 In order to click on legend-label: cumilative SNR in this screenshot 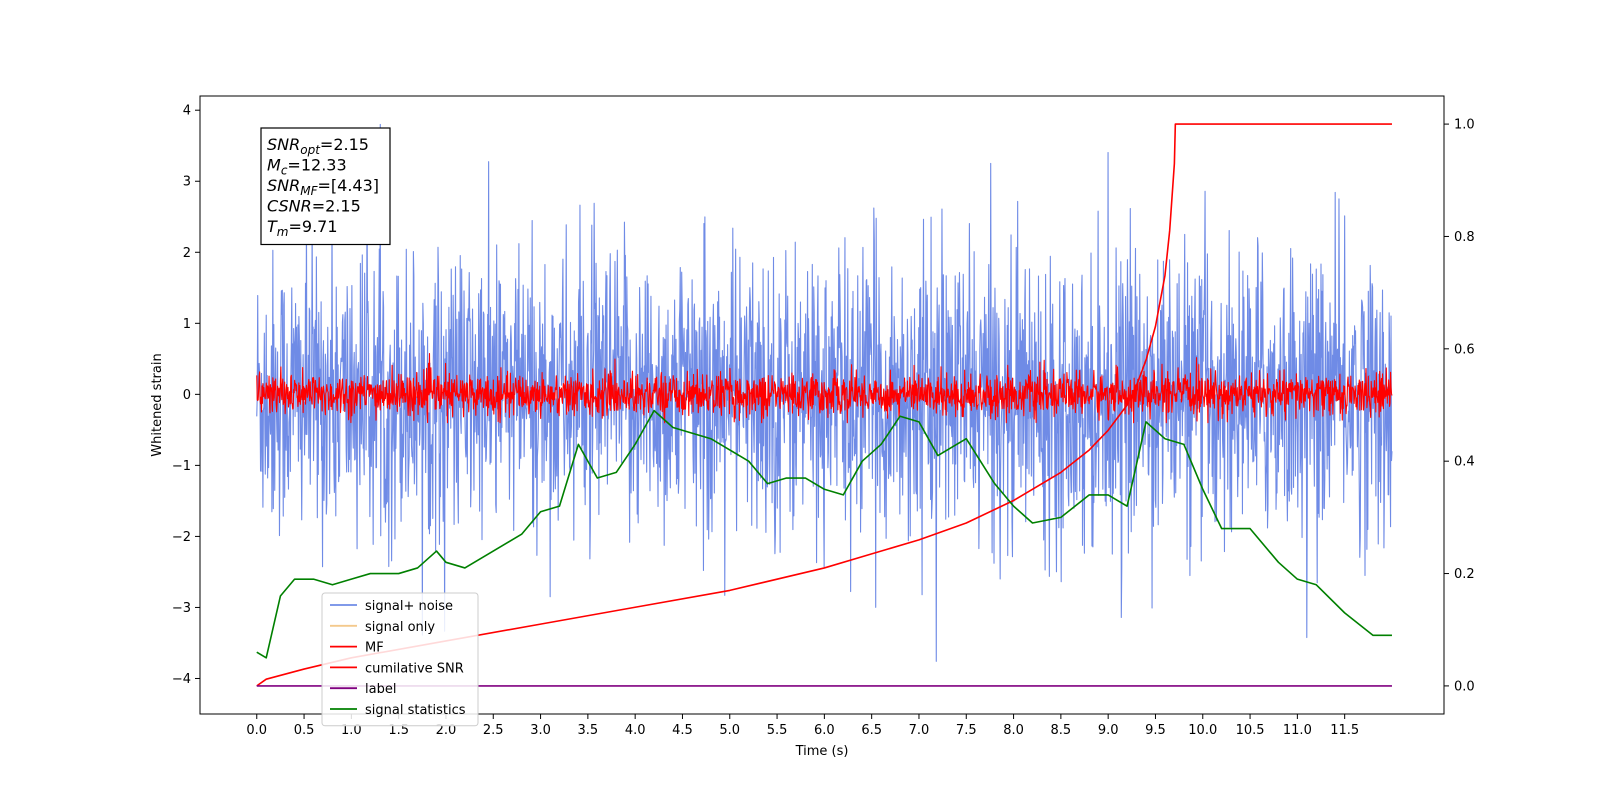, I will do `click(414, 668)`.